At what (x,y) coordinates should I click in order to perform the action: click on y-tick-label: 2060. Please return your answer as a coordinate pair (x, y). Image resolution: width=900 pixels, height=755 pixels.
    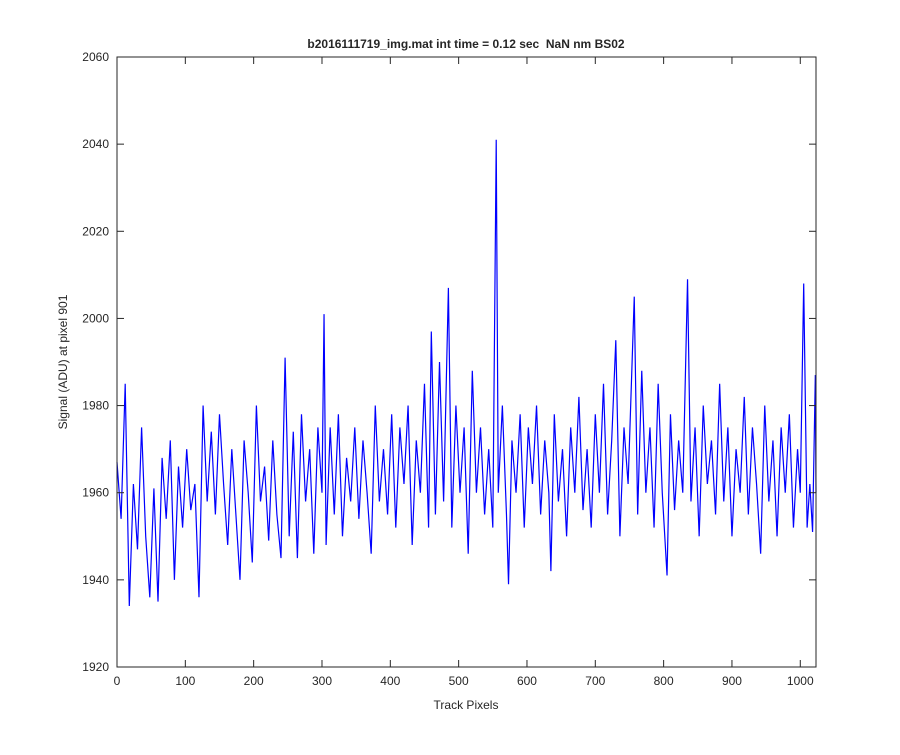
    Looking at the image, I should click on (95, 57).